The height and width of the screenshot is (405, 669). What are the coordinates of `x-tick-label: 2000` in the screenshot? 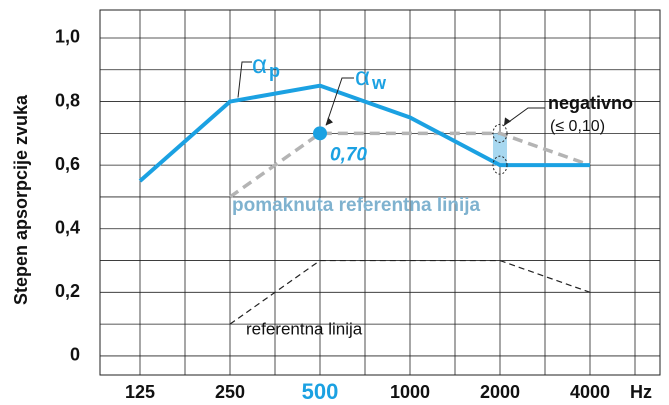 It's located at (500, 392).